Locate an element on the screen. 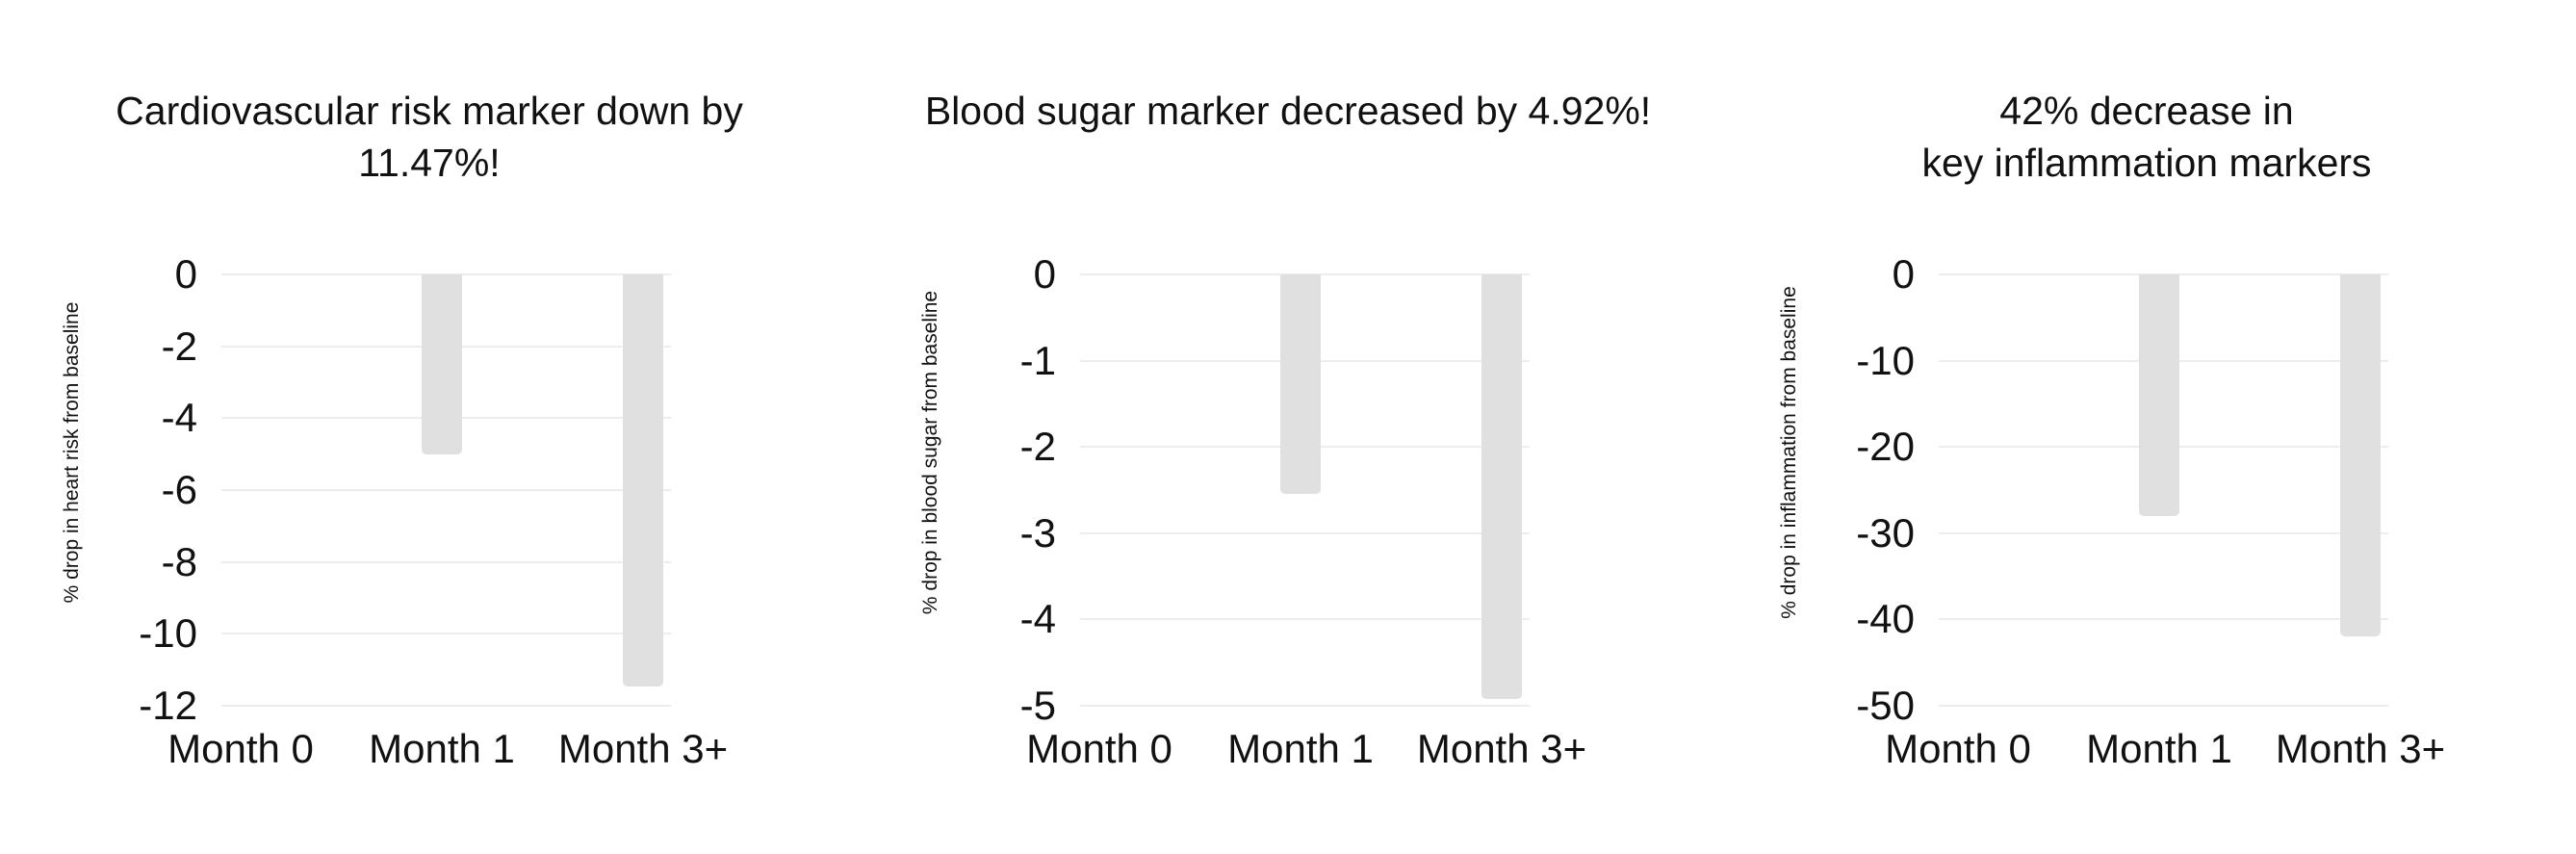 The height and width of the screenshot is (854, 2576). y-axis-tick-label: -20 is located at coordinates (1886, 447).